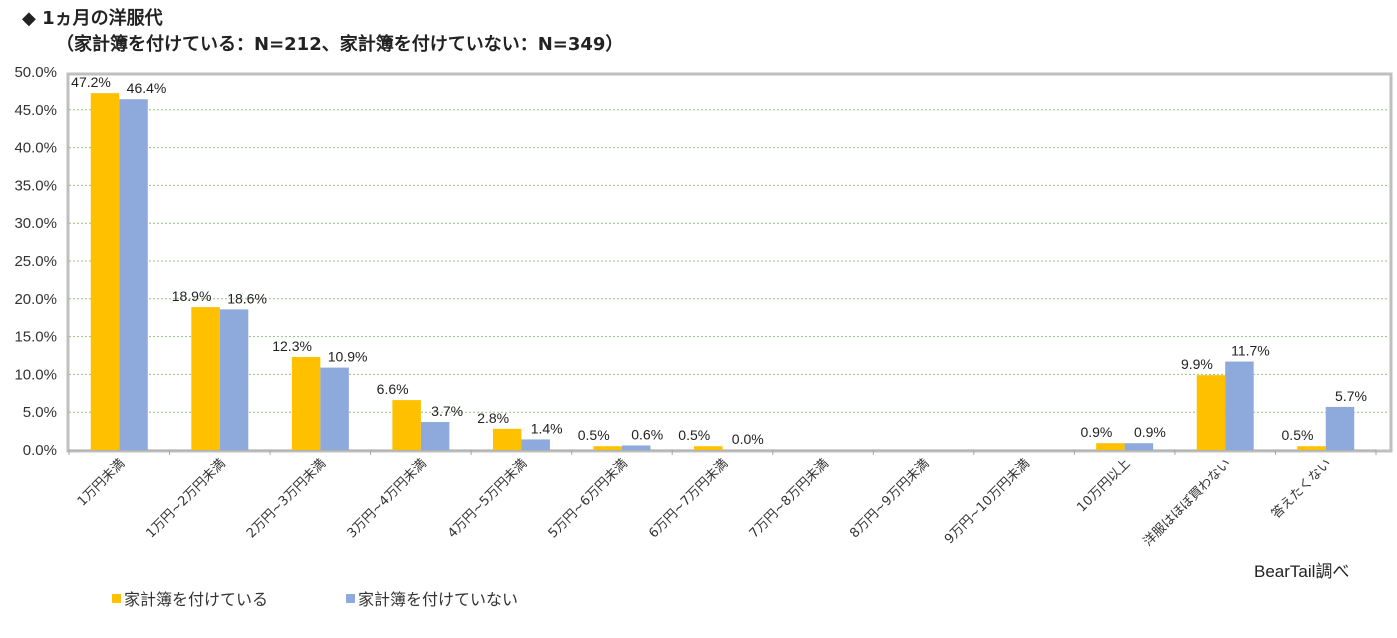  What do you see at coordinates (1250, 351) in the screenshot?
I see `data-label: 11.7%` at bounding box center [1250, 351].